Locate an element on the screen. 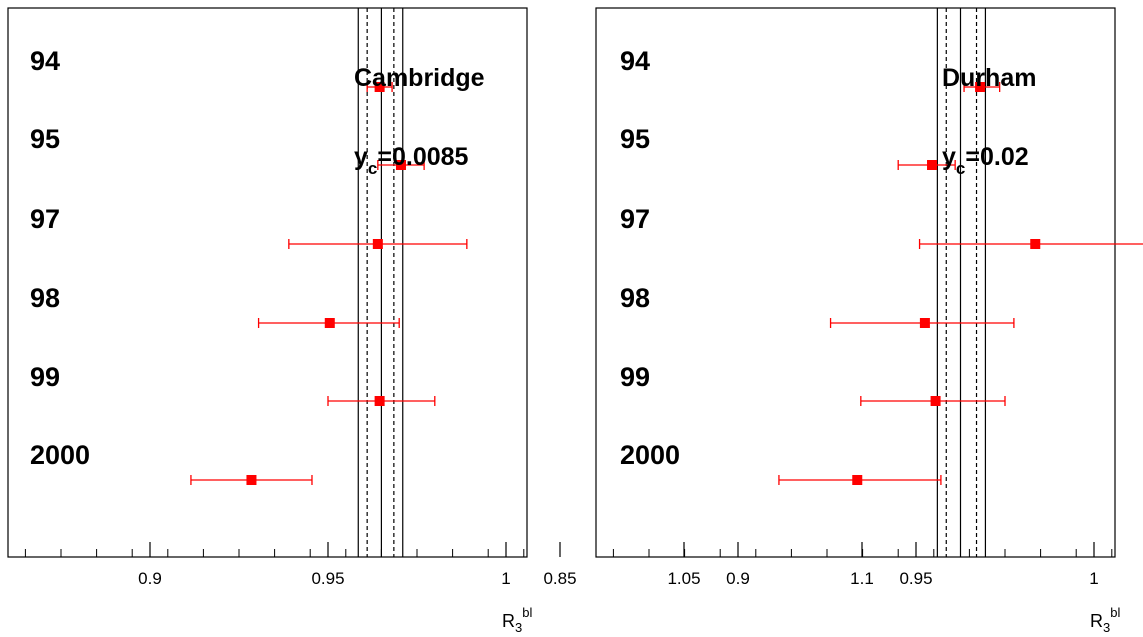  ycut-value: =0.02 is located at coordinates (996, 157).